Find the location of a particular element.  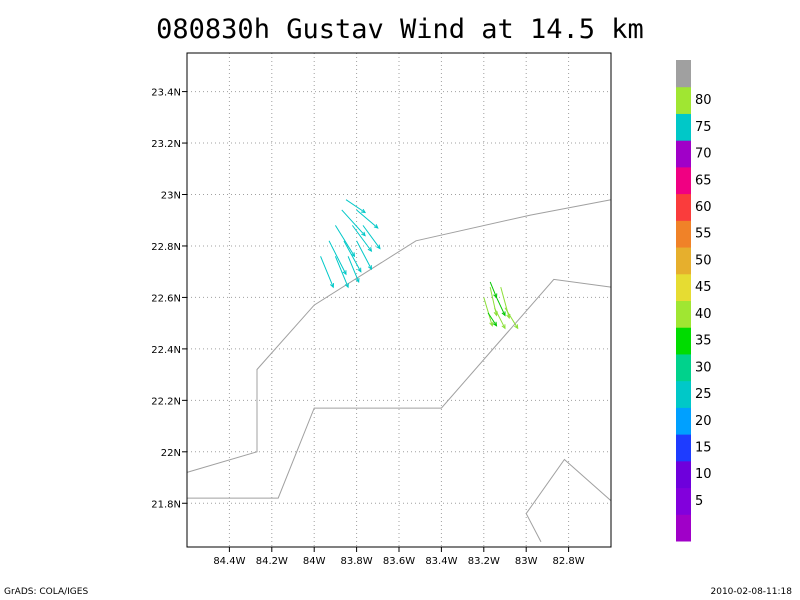

colorbar-label: 70 is located at coordinates (703, 154).